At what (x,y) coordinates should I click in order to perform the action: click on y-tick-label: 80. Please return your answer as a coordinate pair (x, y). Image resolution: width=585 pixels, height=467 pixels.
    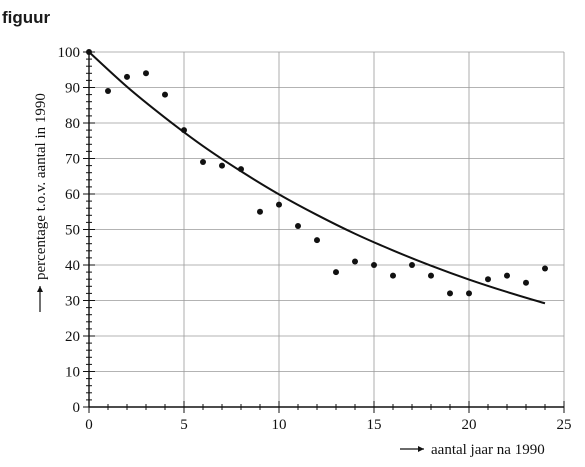
    Looking at the image, I should click on (72, 124).